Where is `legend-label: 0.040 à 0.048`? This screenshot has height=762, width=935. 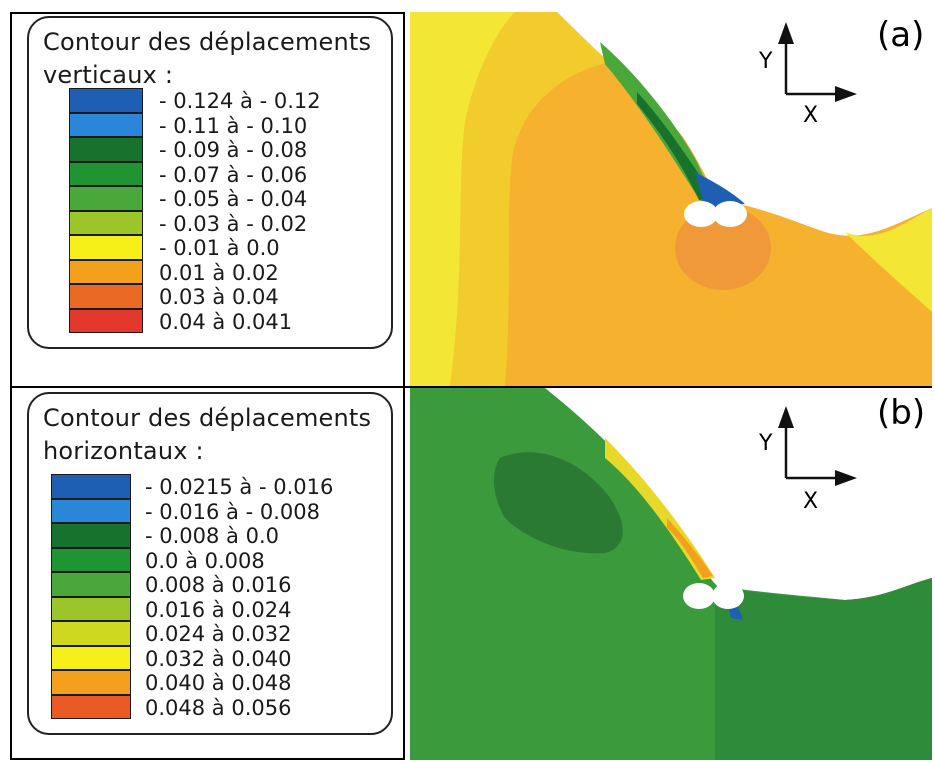 legend-label: 0.040 à 0.048 is located at coordinates (218, 683).